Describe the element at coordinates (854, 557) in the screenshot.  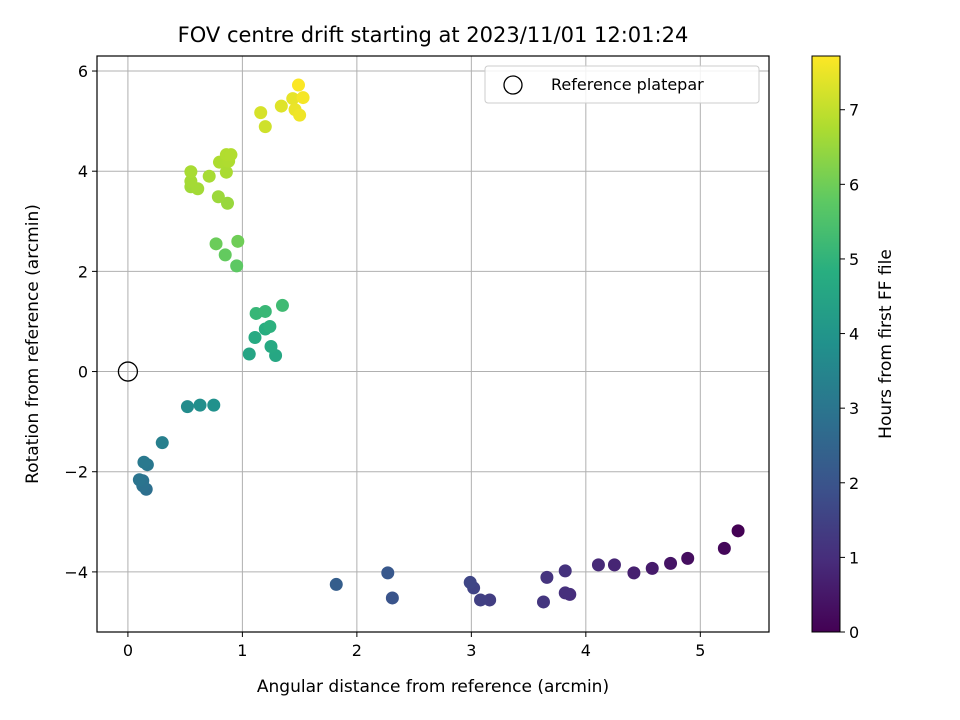
I see `colorbar-tick-label: 1` at that location.